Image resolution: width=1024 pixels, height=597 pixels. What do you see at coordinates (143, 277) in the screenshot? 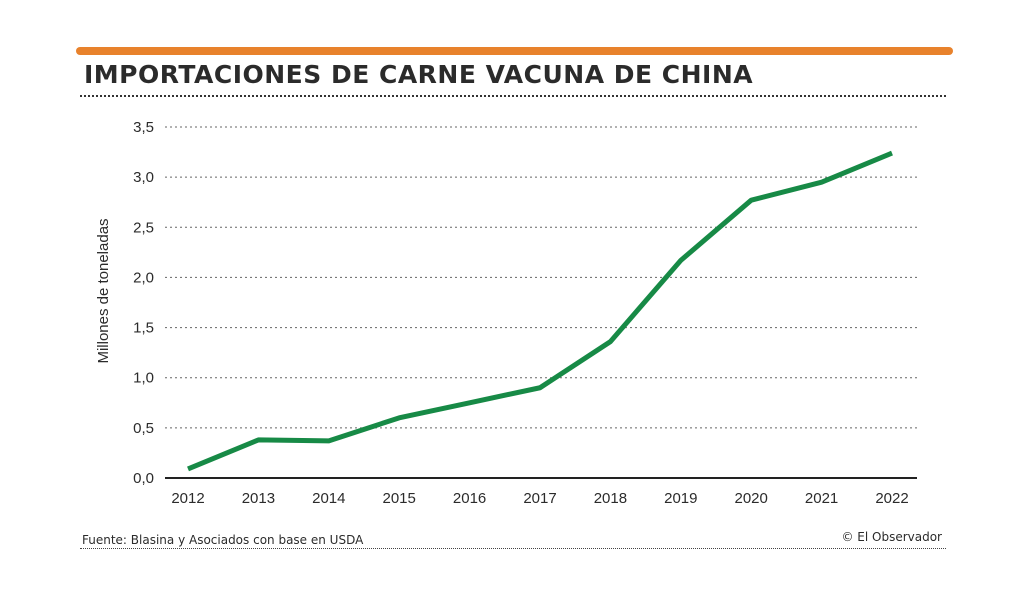
I see `y-tick-label: 2,0` at bounding box center [143, 277].